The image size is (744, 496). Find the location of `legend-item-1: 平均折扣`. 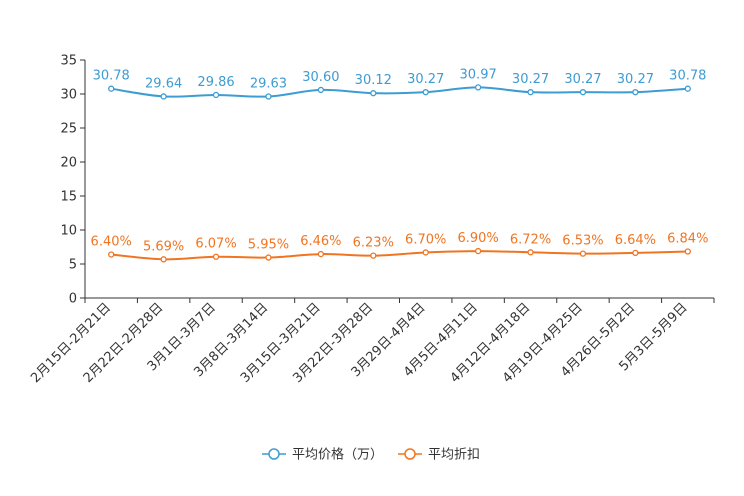

legend-item-1: 平均折扣 is located at coordinates (439, 455).